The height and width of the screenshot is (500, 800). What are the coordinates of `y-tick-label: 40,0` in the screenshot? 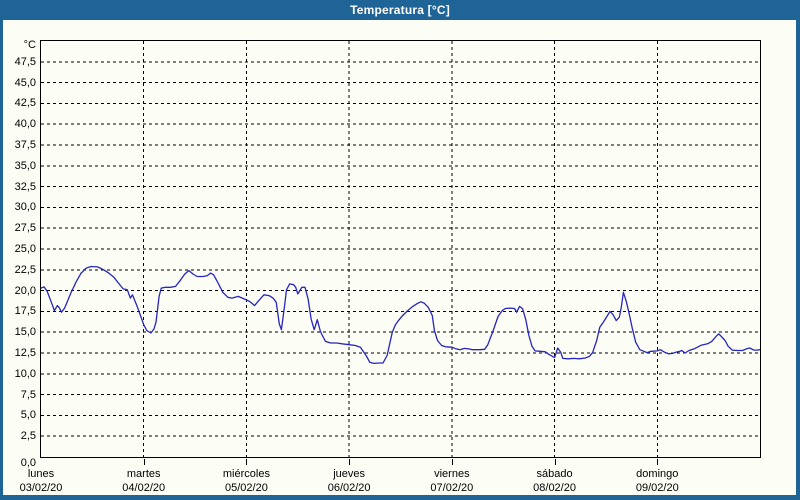 It's located at (25, 124).